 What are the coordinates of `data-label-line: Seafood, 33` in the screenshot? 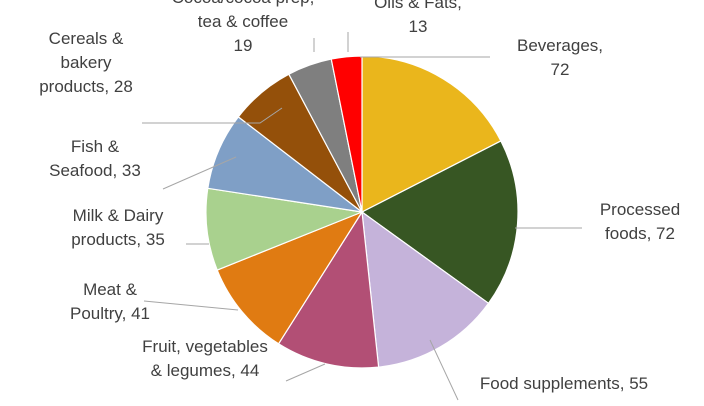 It's located at (95, 170).